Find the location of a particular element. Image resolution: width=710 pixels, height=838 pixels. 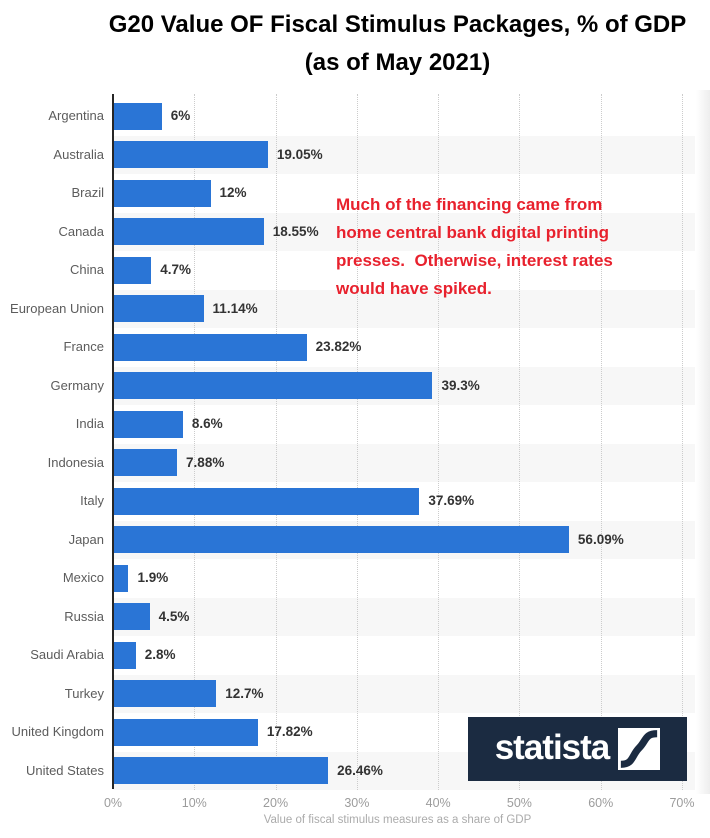

category-label: United States is located at coordinates (64, 770).